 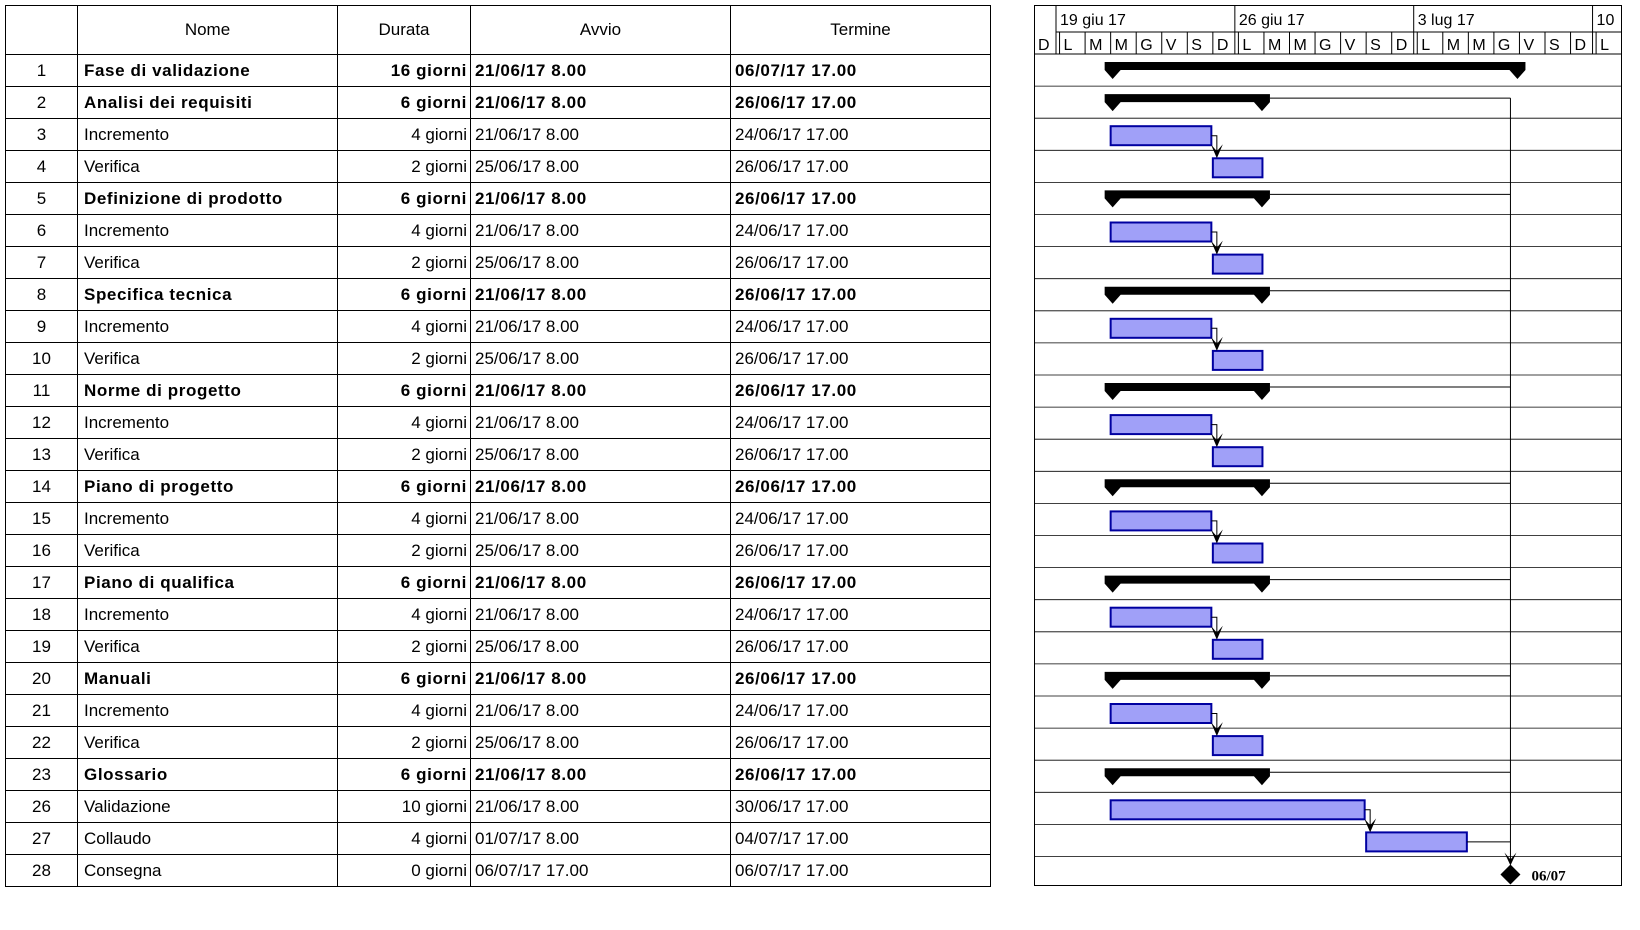 What do you see at coordinates (41, 70) in the screenshot?
I see `task-id: 1` at bounding box center [41, 70].